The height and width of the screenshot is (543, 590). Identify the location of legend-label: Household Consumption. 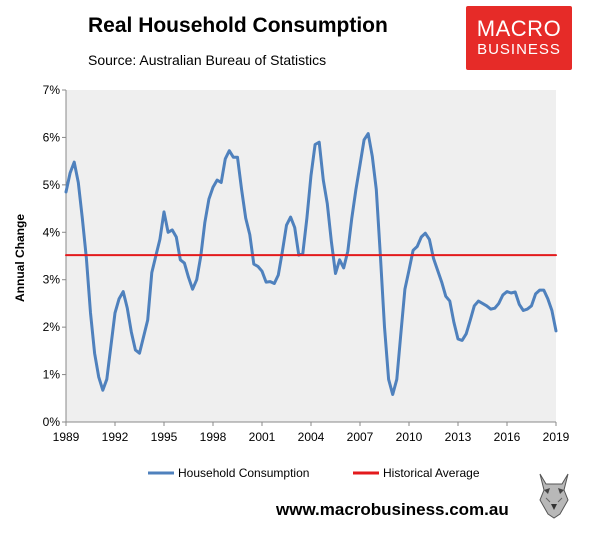
(243, 473).